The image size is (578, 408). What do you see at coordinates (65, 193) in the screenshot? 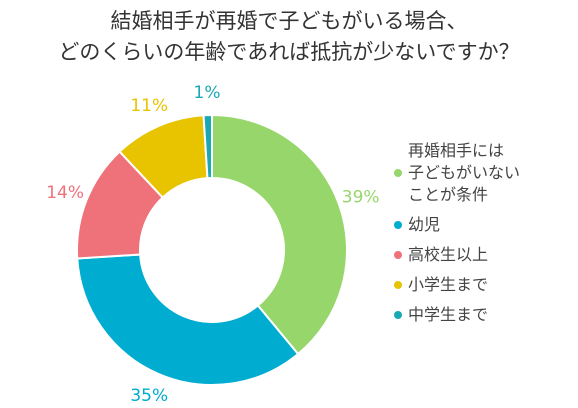
I see `slice-value-label: 14%` at bounding box center [65, 193].